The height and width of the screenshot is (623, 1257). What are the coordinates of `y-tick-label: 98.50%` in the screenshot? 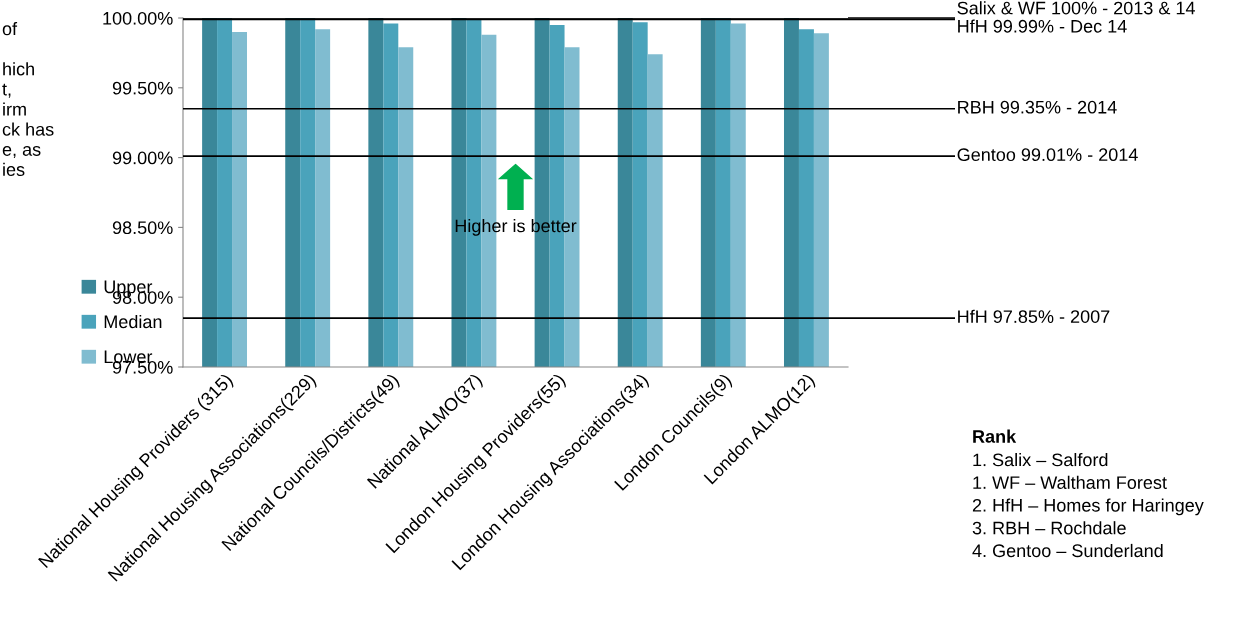 It's located at (142, 228).